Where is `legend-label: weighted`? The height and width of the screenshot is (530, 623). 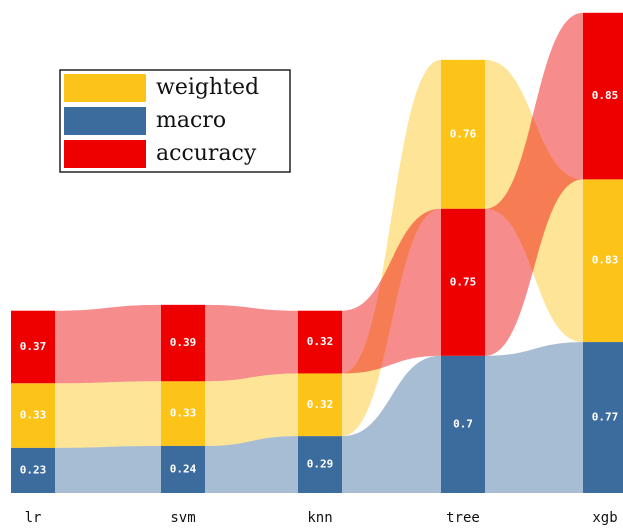
legend-label: weighted is located at coordinates (207, 87).